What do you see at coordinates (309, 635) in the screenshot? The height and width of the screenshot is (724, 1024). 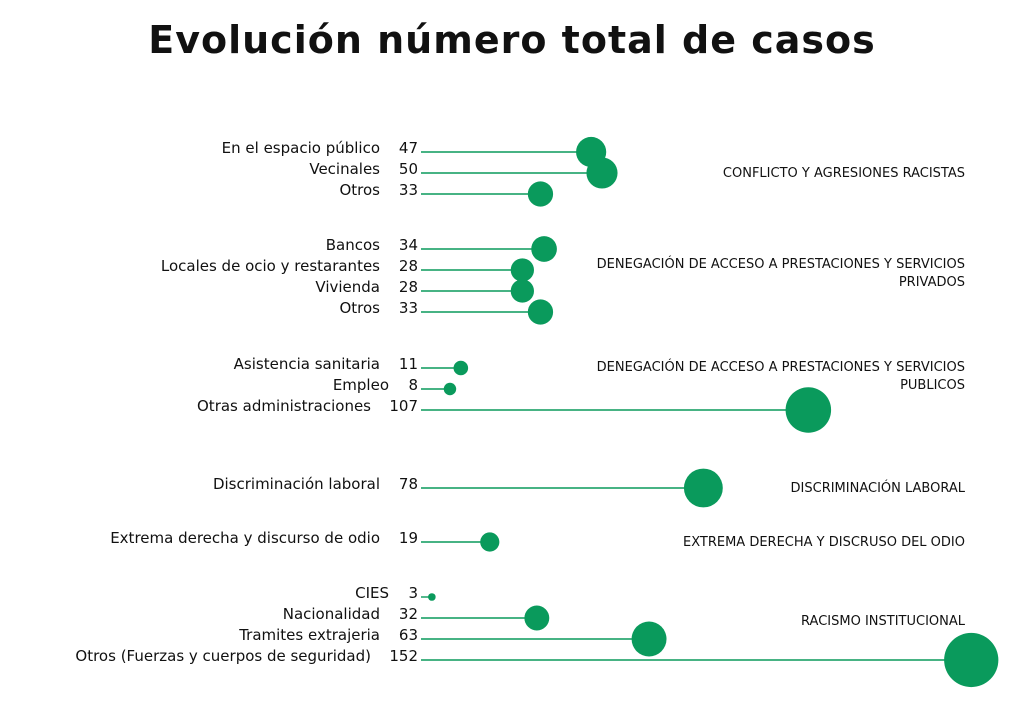 I see `item-label: Tramites extrajeria` at bounding box center [309, 635].